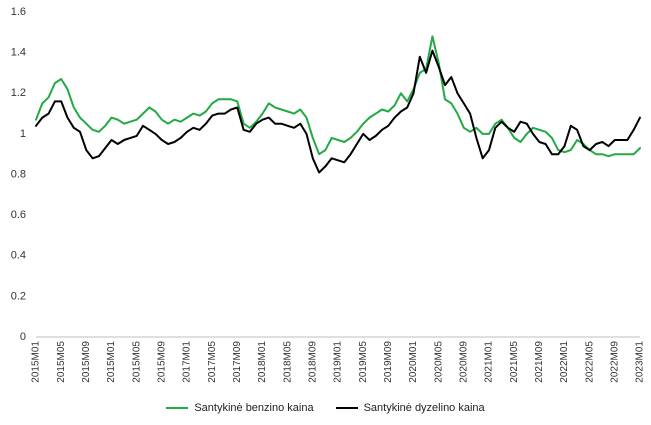 The image size is (651, 425). Describe the element at coordinates (463, 362) in the screenshot. I see `x-tick-label: 2020M09` at that location.